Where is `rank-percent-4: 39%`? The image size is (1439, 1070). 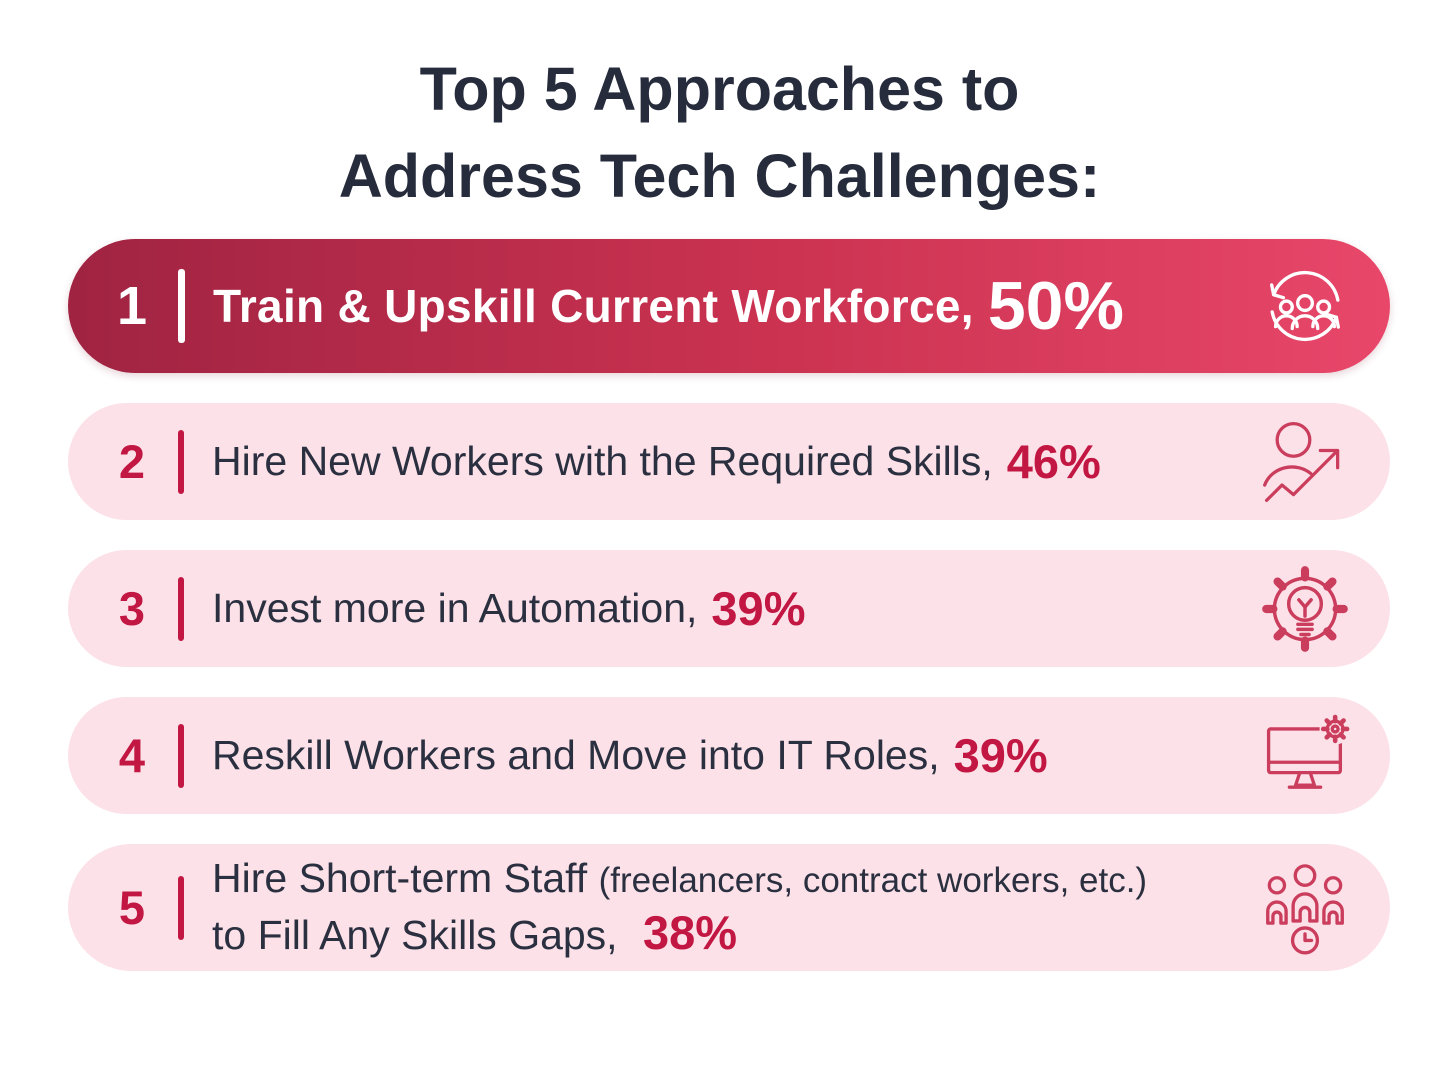 rank-percent-4: 39% is located at coordinates (1000, 756).